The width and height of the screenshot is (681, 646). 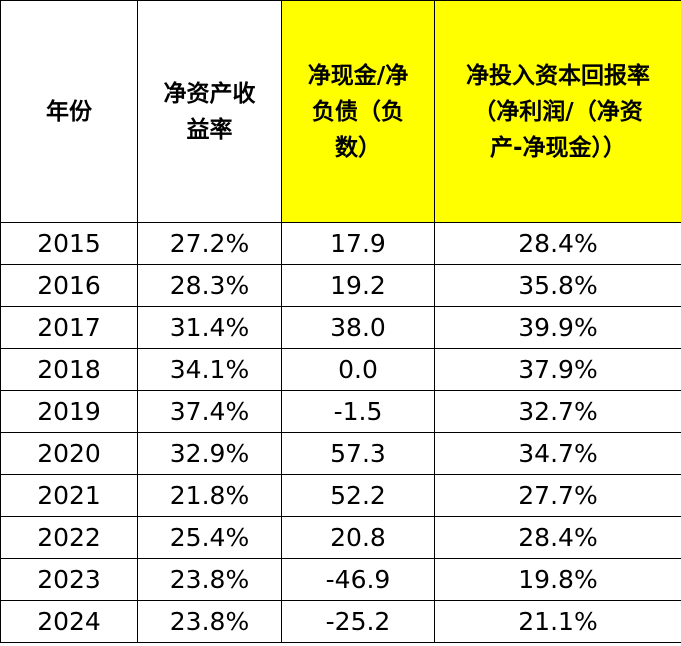 I want to click on header-line: 负债（负, so click(x=358, y=111).